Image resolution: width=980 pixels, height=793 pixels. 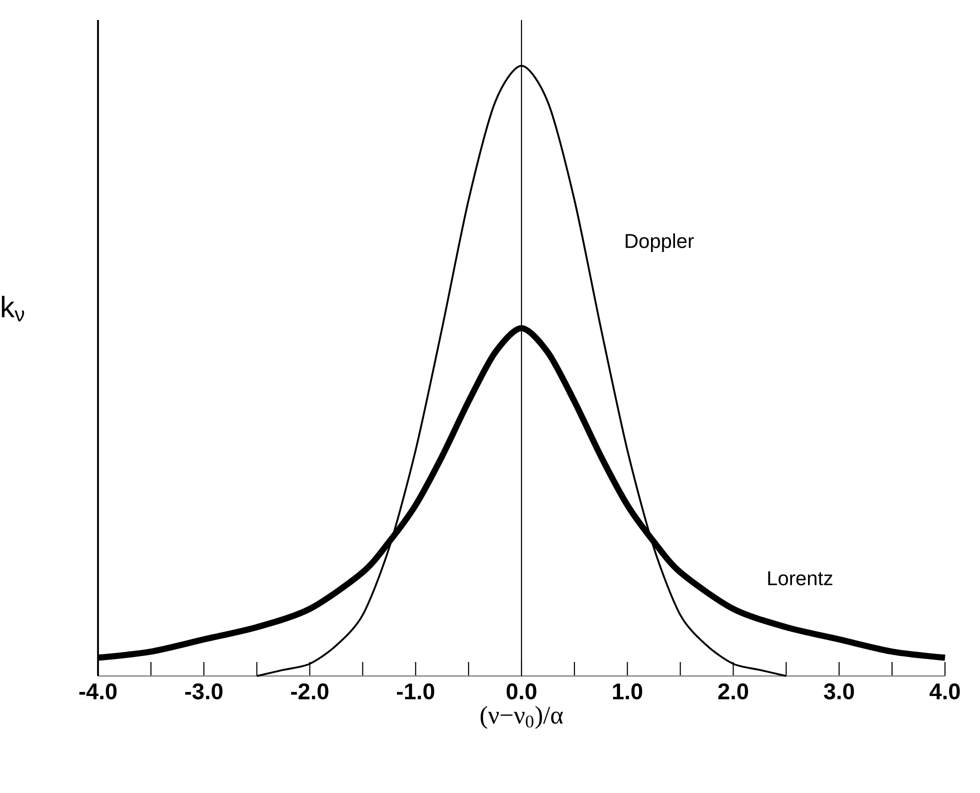 I want to click on series-label: Lorentz, so click(x=800, y=578).